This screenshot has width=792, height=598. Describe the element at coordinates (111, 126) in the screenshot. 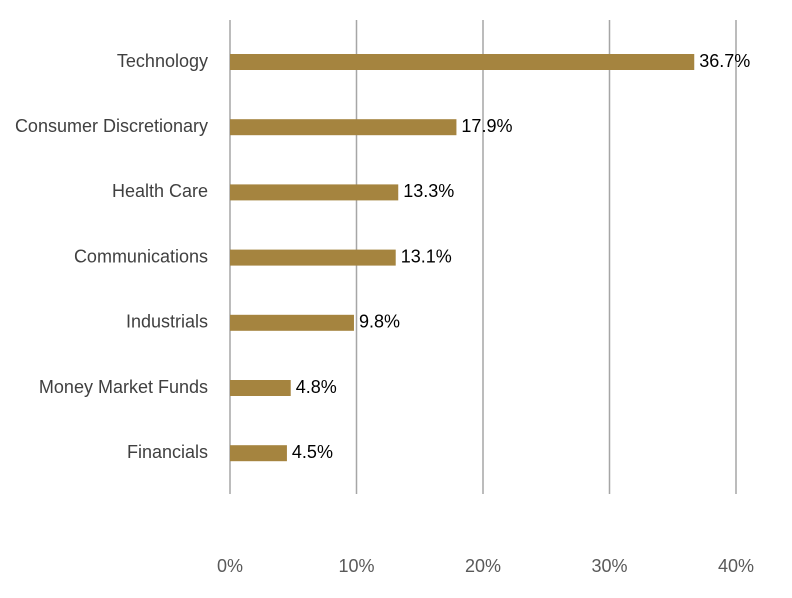

I see `category-label: Consumer Discretionary` at that location.